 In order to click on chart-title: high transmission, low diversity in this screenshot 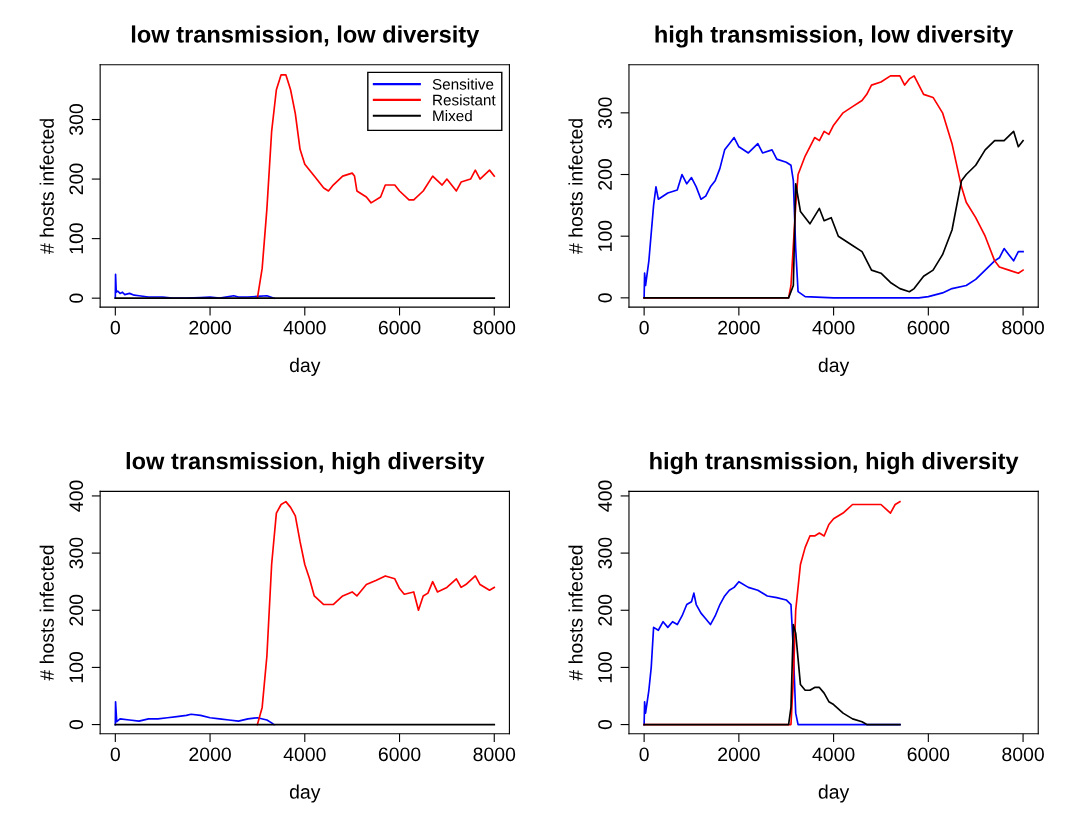, I will do `click(834, 36)`.